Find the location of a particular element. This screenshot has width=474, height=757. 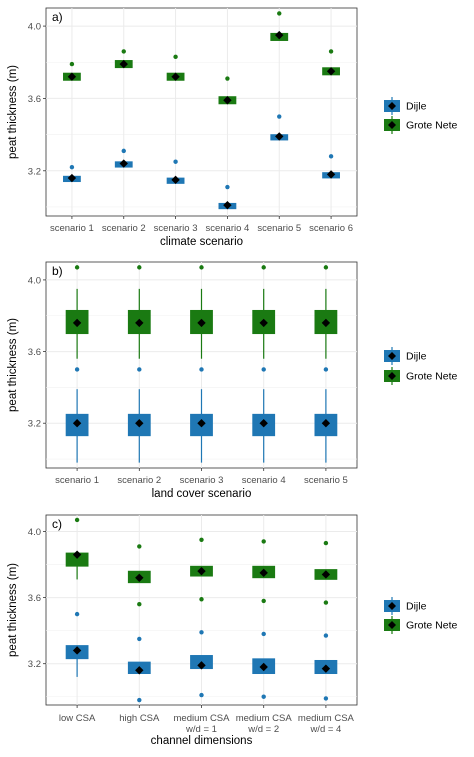

x-tick-label-line: low CSA is located at coordinates (77, 718).